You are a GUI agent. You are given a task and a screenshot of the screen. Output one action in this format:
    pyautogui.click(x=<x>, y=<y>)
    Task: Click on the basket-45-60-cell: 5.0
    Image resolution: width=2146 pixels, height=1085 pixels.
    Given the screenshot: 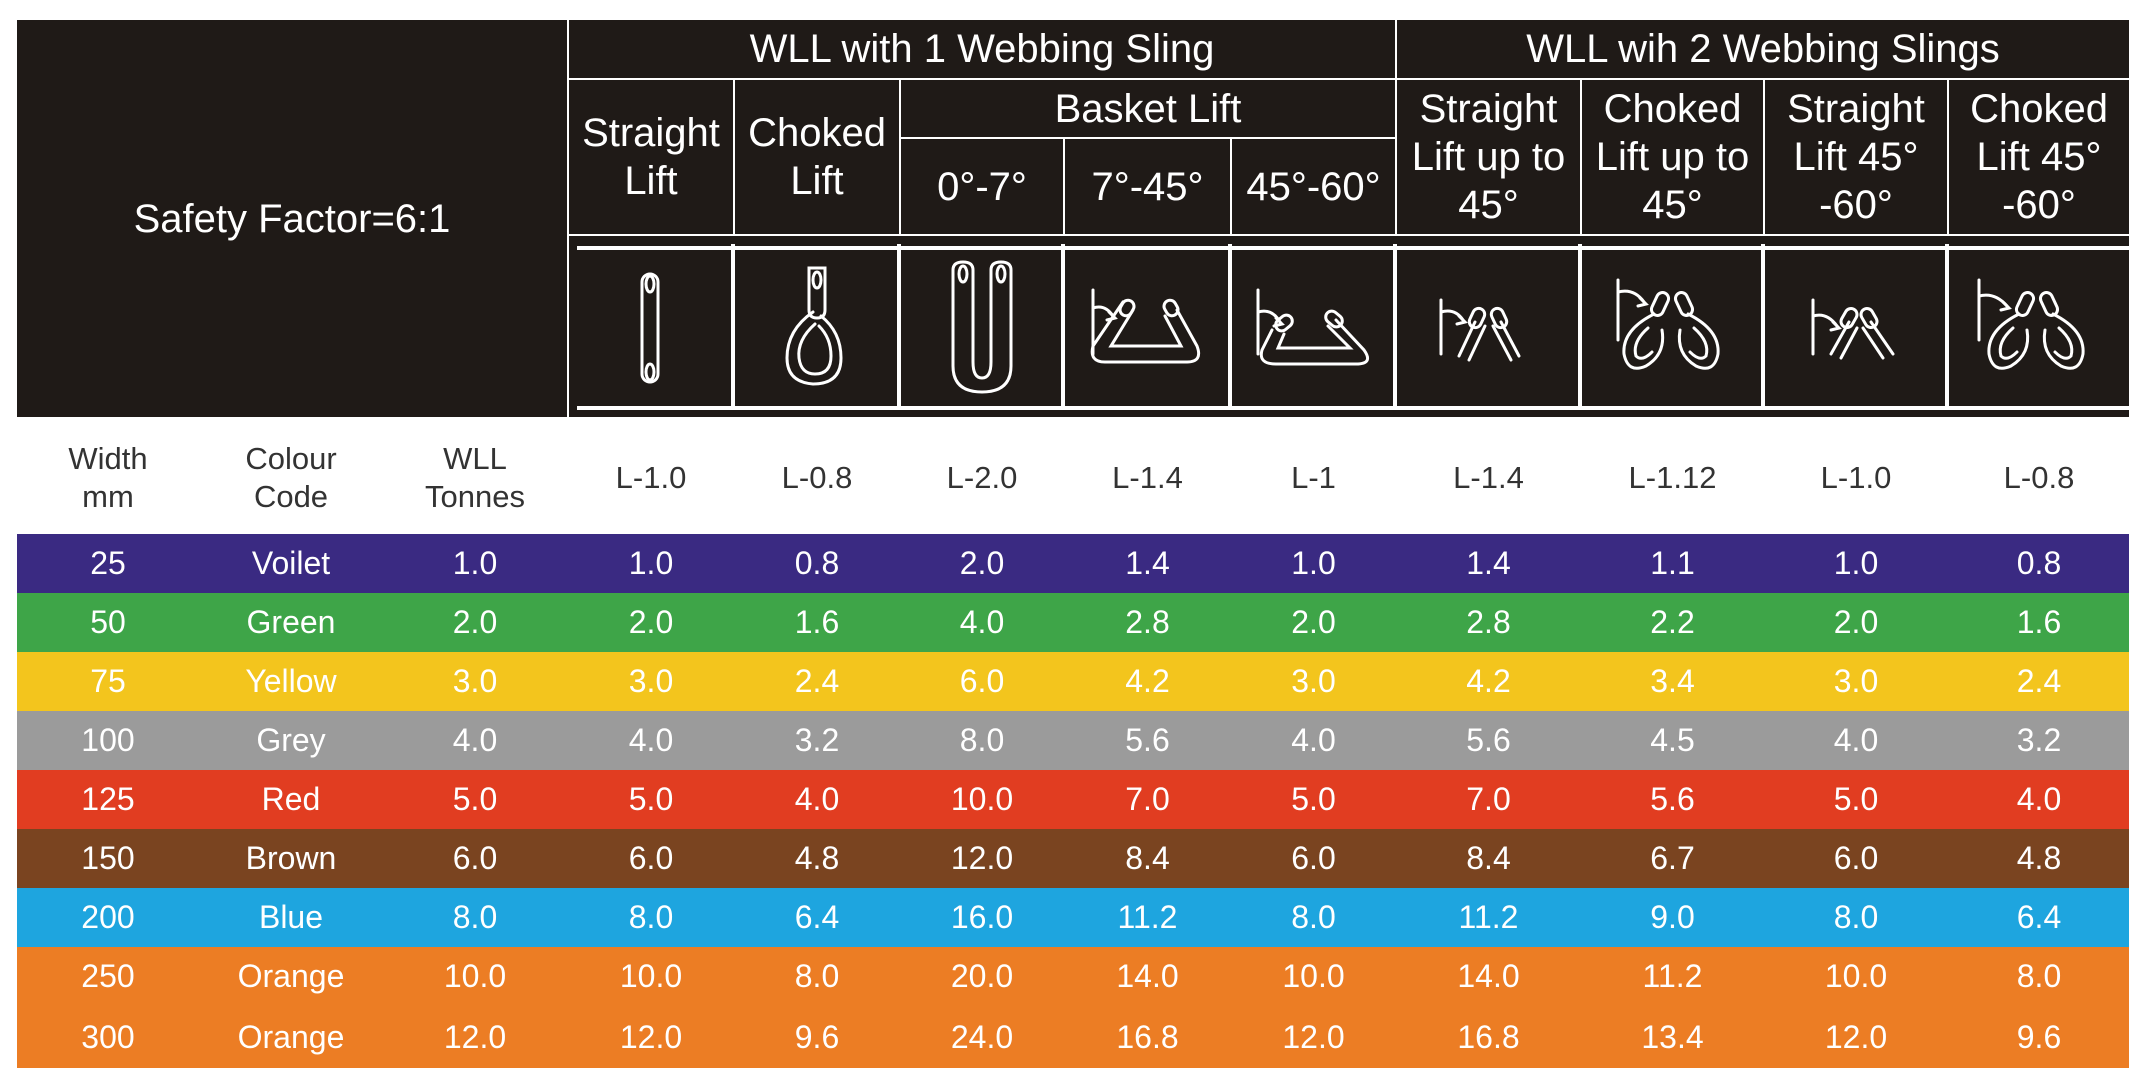 What is the action you would take?
    pyautogui.click(x=1313, y=799)
    